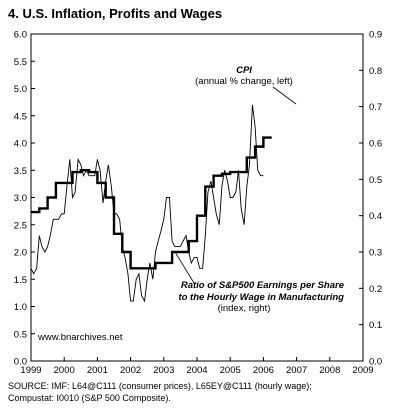 The image size is (400, 417). Describe the element at coordinates (375, 107) in the screenshot. I see `y-right-tick-label: 0.7` at that location.